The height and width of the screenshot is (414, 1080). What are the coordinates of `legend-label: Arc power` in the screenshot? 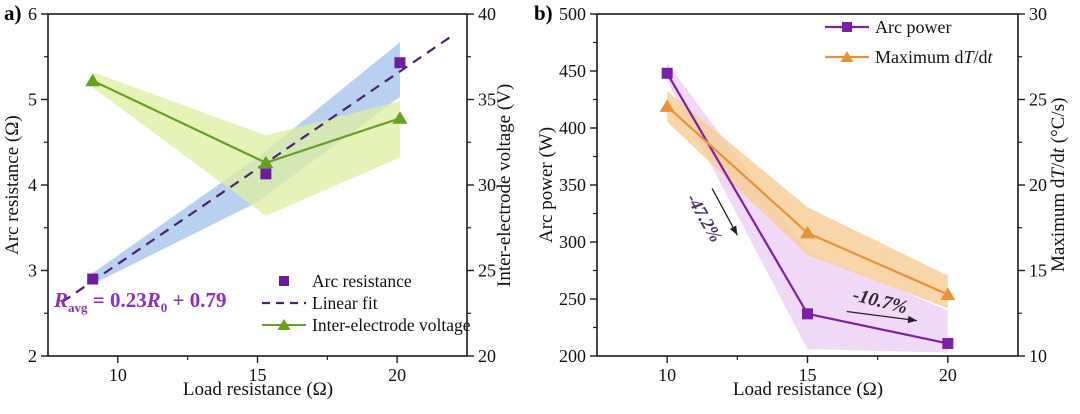 It's located at (913, 26).